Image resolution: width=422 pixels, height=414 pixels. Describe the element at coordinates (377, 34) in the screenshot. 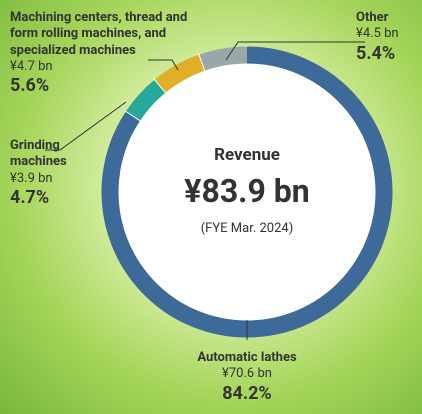

I see `amount-label: ¥4.5 bn` at that location.